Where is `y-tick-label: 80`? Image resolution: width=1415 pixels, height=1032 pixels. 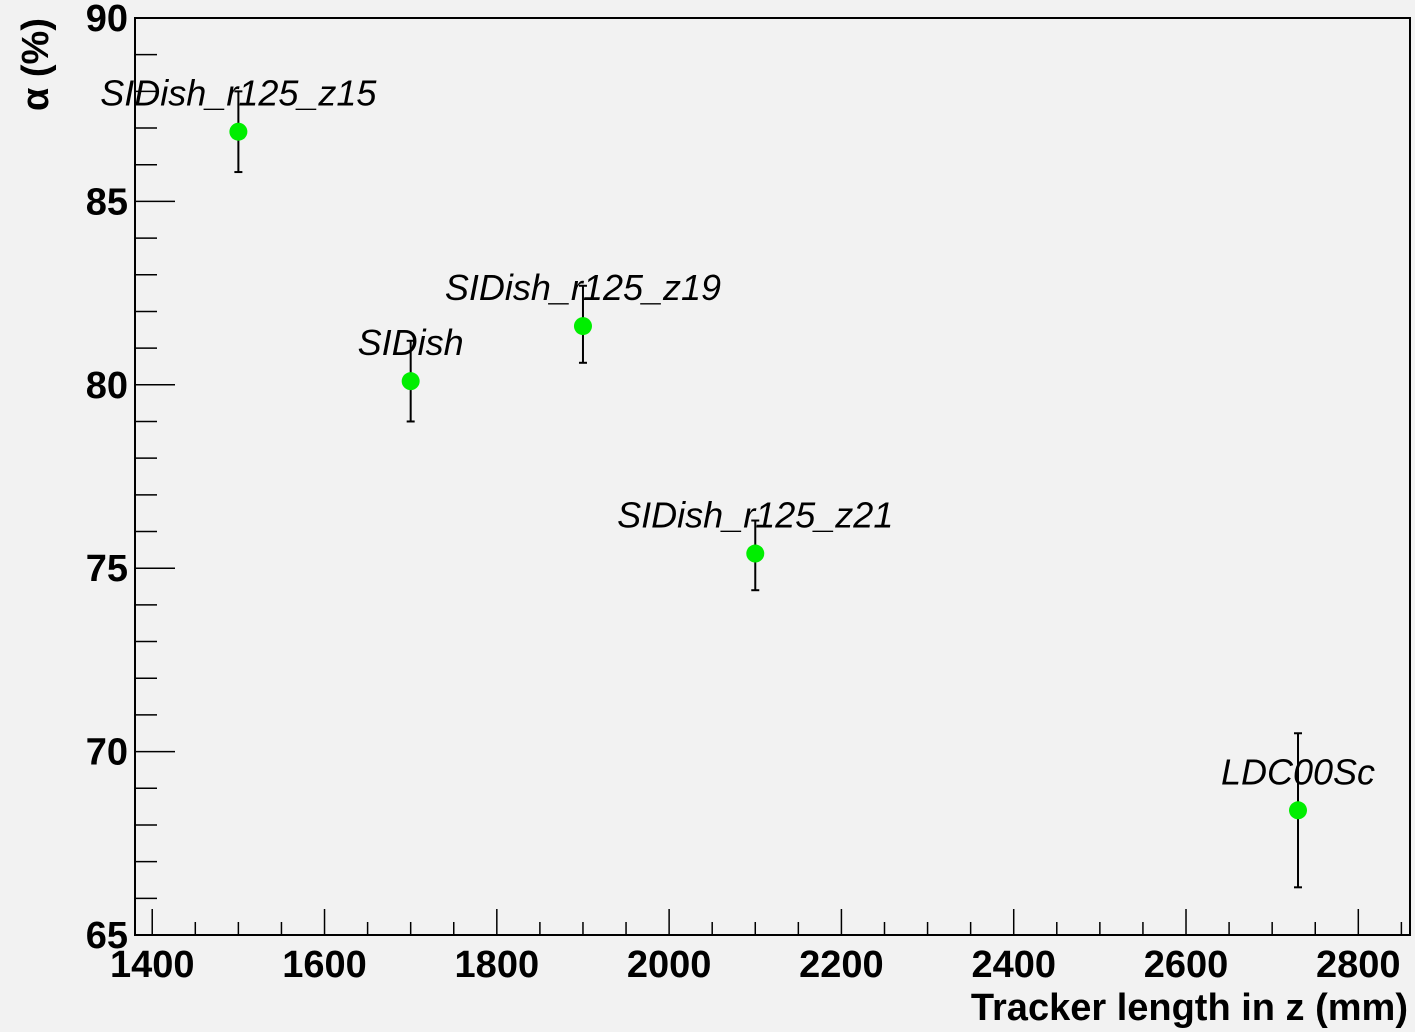 y-tick-label: 80 is located at coordinates (107, 386).